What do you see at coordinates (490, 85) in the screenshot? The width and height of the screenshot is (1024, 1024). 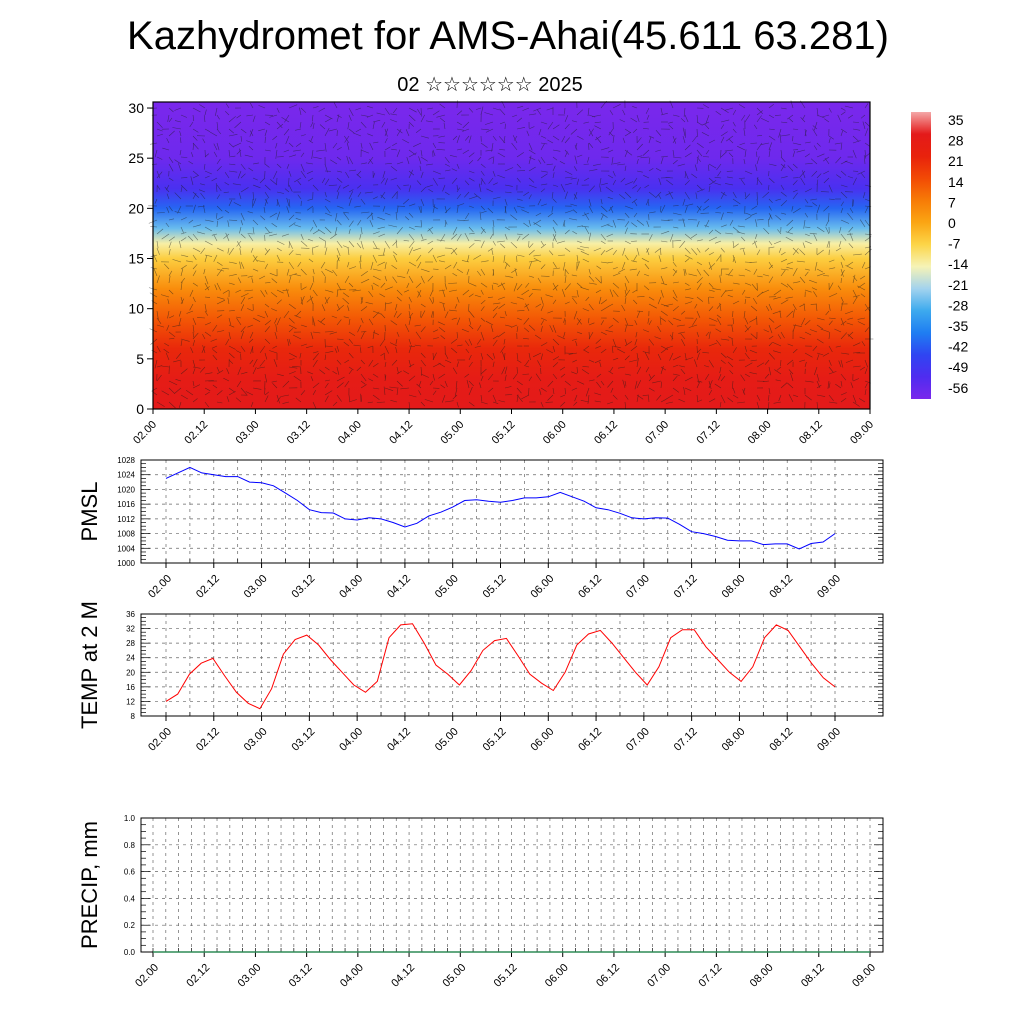 I see `chart-subtitle: 02 ☆☆☆☆☆☆ 2025` at bounding box center [490, 85].